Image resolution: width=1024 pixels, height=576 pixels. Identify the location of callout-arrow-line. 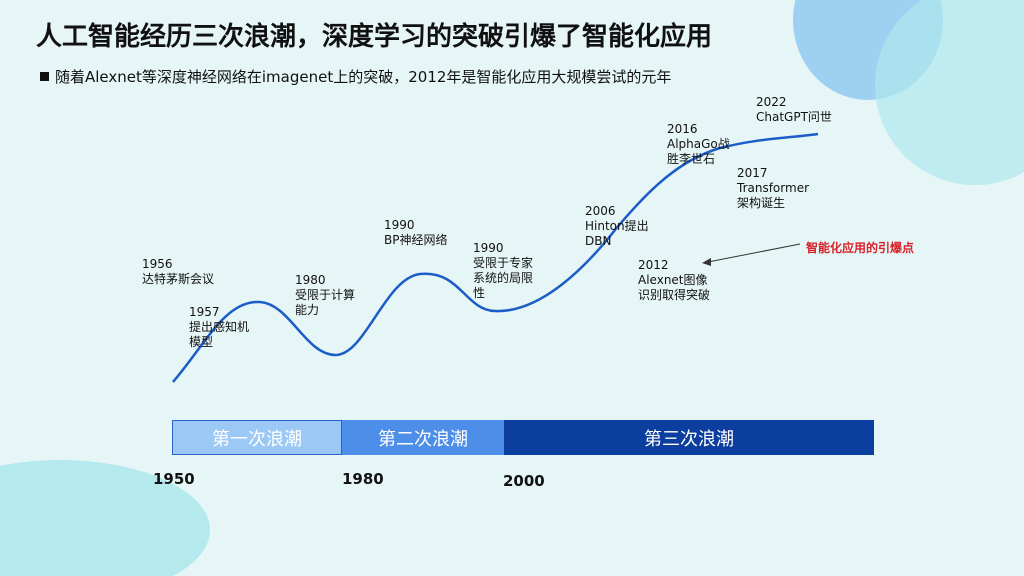
(754, 253).